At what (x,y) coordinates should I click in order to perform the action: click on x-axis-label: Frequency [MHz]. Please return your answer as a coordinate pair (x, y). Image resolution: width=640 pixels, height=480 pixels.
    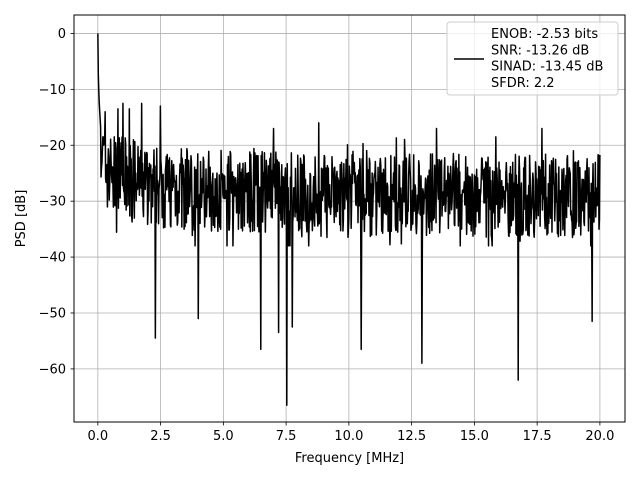
    Looking at the image, I should click on (349, 458).